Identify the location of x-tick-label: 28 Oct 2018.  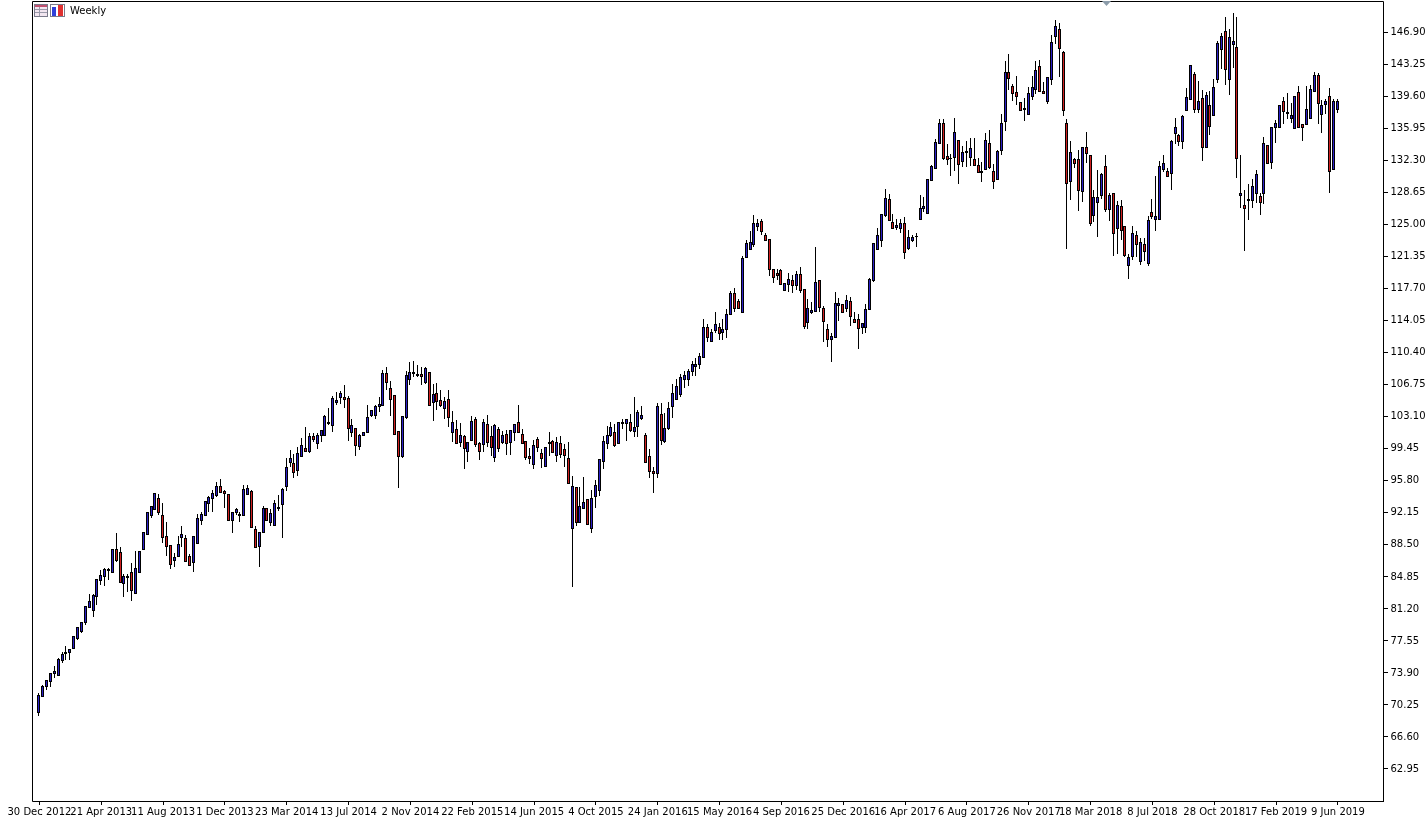
(1214, 811).